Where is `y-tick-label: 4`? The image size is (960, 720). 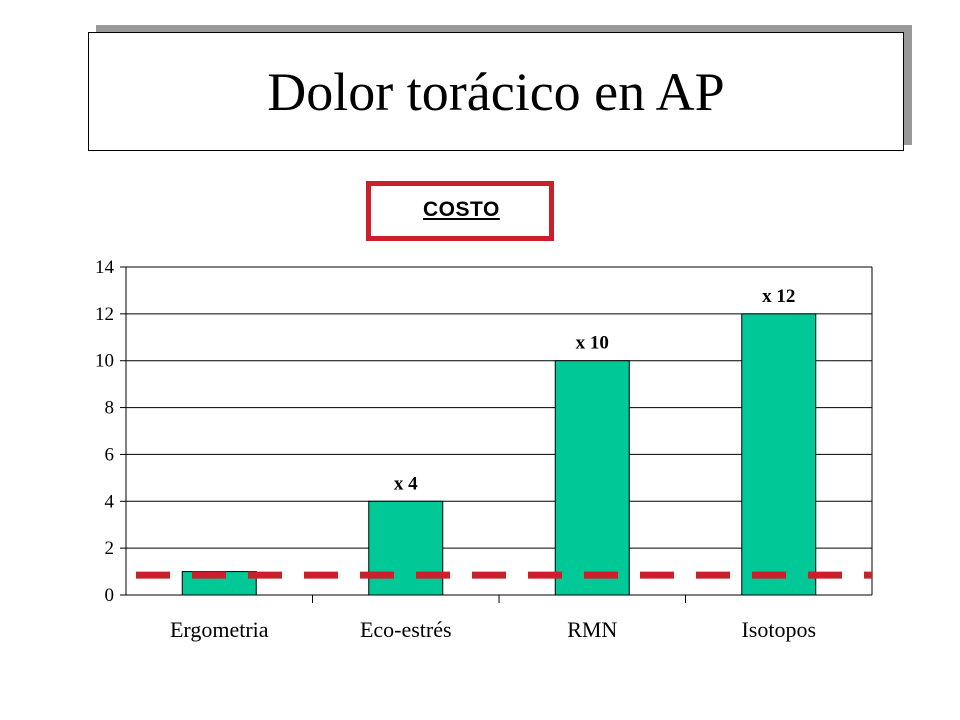
y-tick-label: 4 is located at coordinates (110, 501).